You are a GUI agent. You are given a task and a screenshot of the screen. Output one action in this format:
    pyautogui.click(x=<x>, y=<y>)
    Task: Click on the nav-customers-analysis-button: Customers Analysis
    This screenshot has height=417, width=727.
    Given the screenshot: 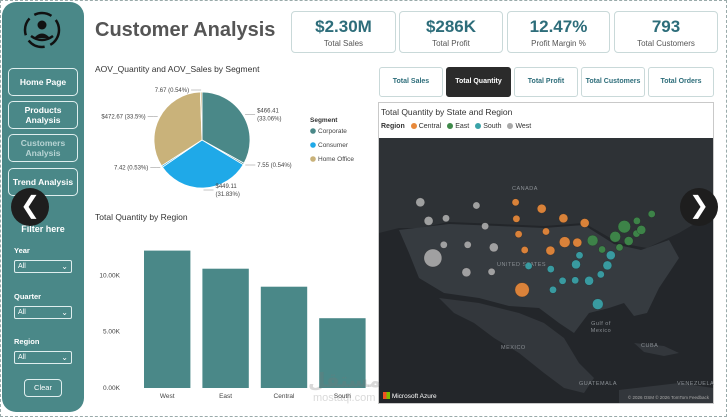 What is the action you would take?
    pyautogui.click(x=43, y=148)
    